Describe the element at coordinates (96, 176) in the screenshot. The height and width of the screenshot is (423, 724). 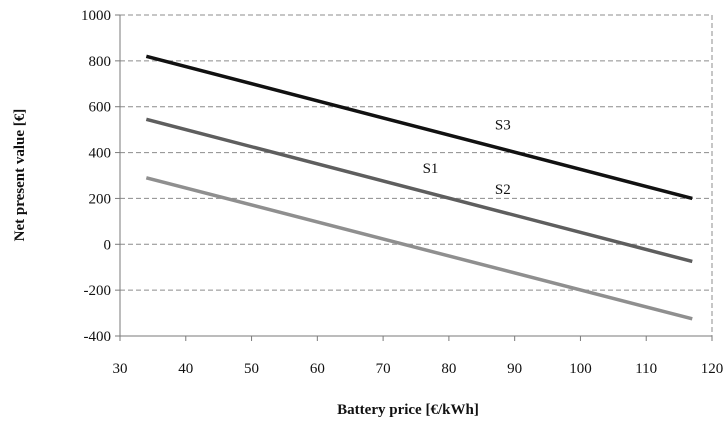
I see `y-tick-labels: -400 -200 0 200 400 600 800 1000` at that location.